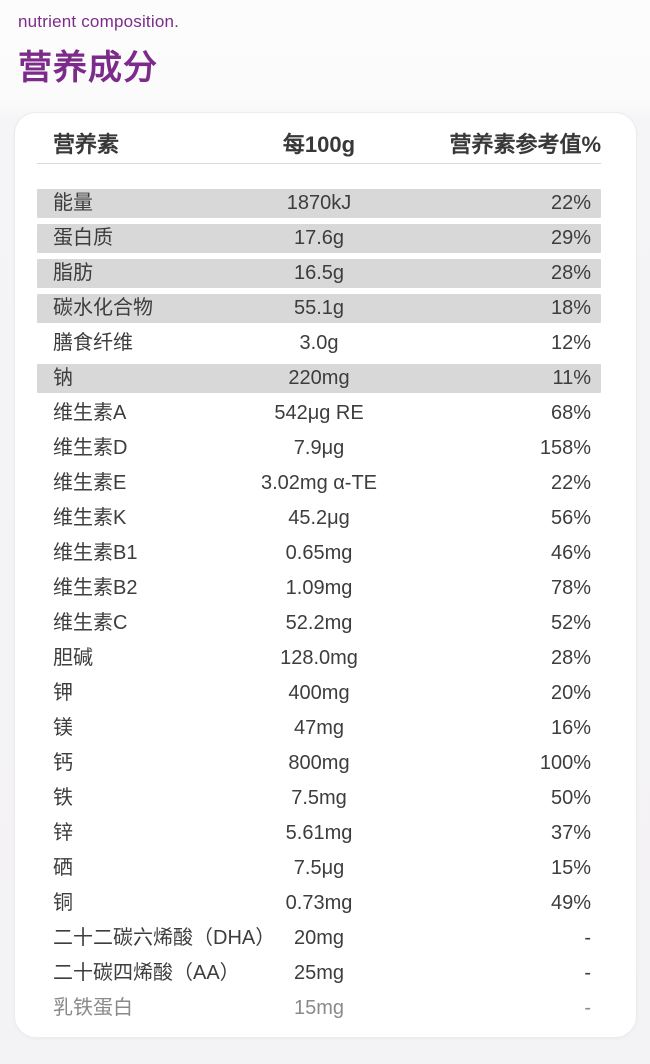 The width and height of the screenshot is (650, 1064). I want to click on nutrient-name: 维生素B2, so click(95, 588).